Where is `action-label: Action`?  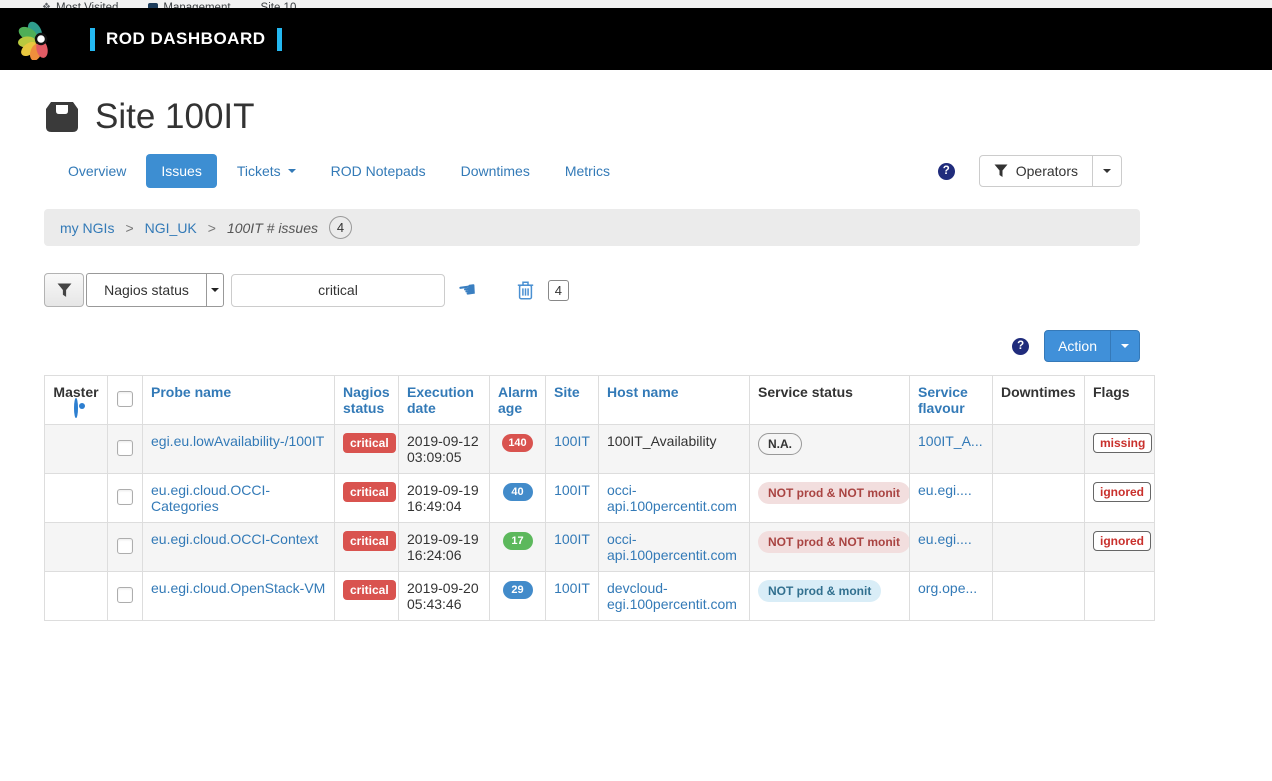 action-label: Action is located at coordinates (1077, 346).